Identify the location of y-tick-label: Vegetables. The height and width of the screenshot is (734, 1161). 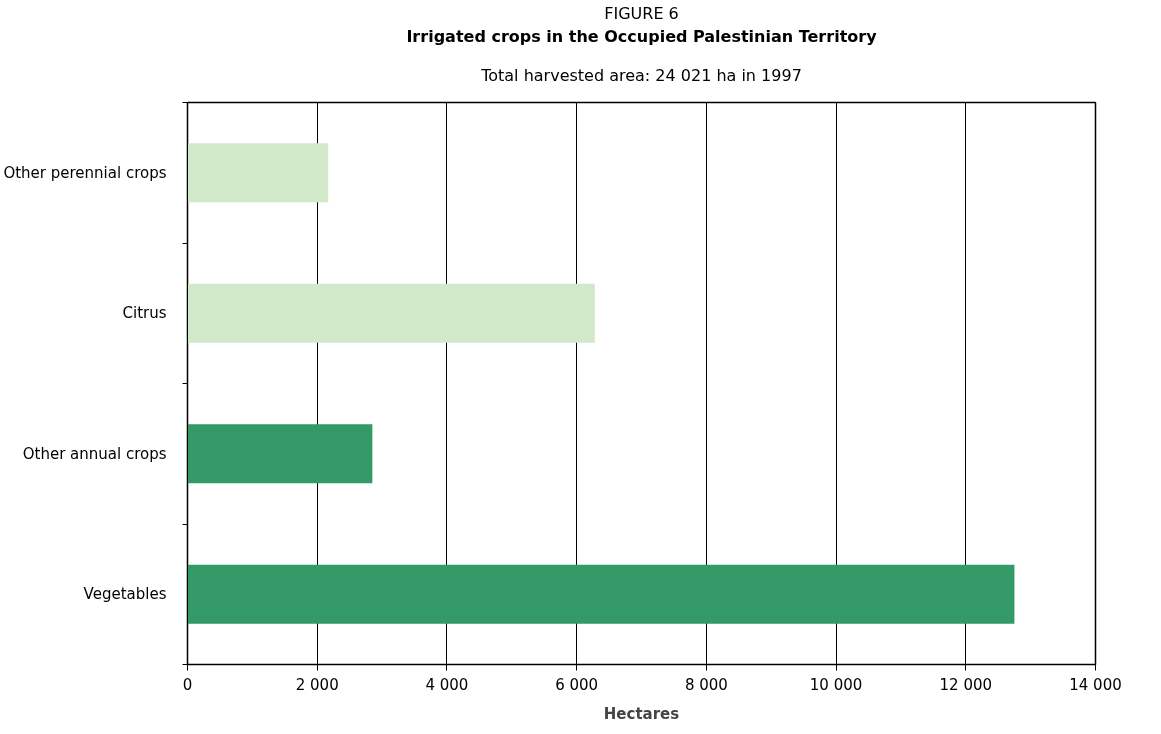
(125, 594).